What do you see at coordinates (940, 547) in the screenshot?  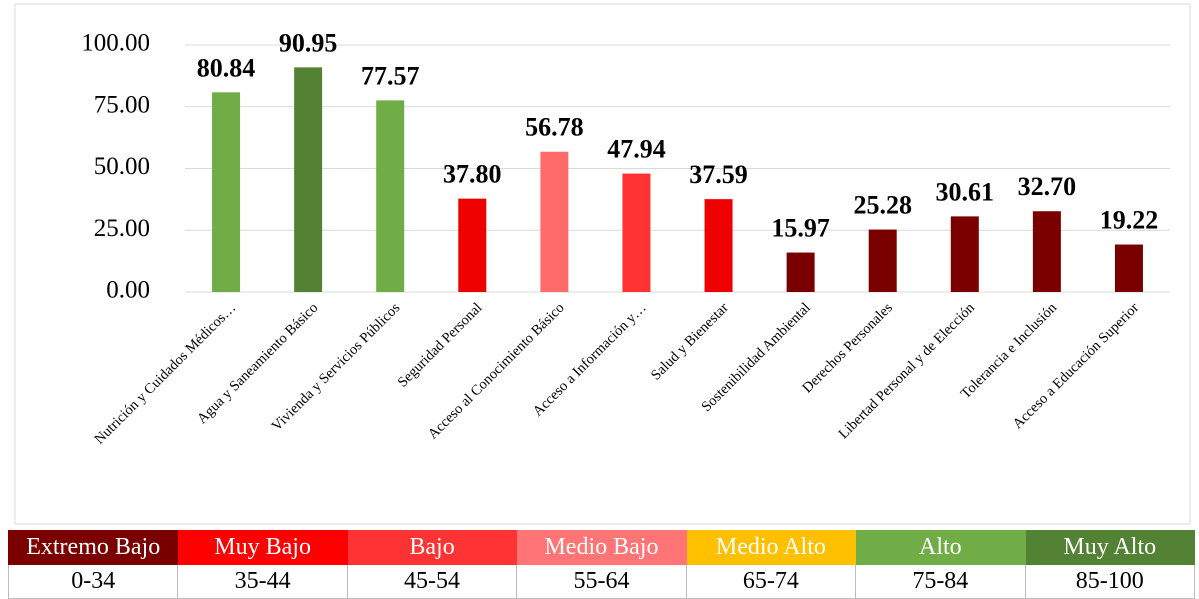 I see `scale-label: Alto` at bounding box center [940, 547].